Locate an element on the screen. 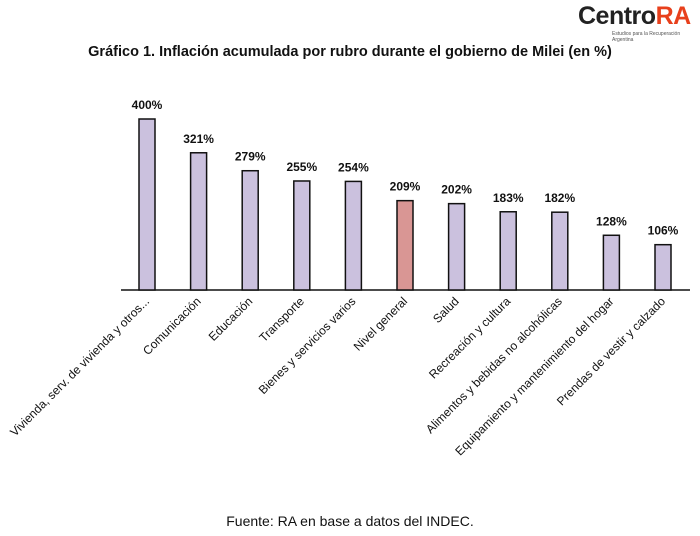  data-label: 202% is located at coordinates (456, 190).